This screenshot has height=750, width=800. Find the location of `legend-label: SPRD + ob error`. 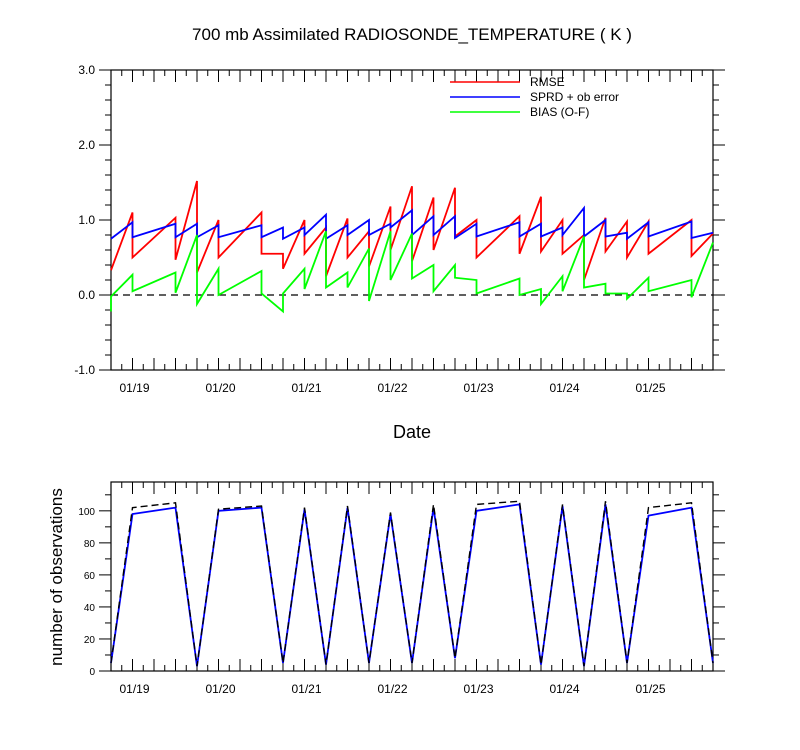

legend-label: SPRD + ob error is located at coordinates (574, 97).